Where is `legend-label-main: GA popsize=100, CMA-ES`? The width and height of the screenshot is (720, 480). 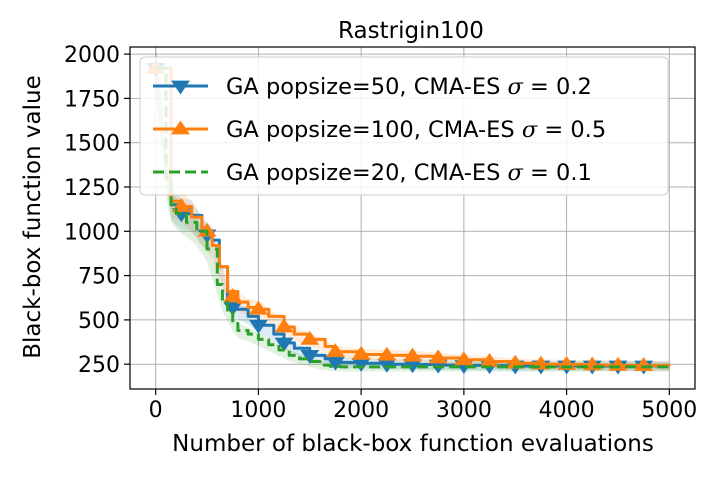
legend-label-main: GA popsize=100, CMA-ES is located at coordinates (374, 130).